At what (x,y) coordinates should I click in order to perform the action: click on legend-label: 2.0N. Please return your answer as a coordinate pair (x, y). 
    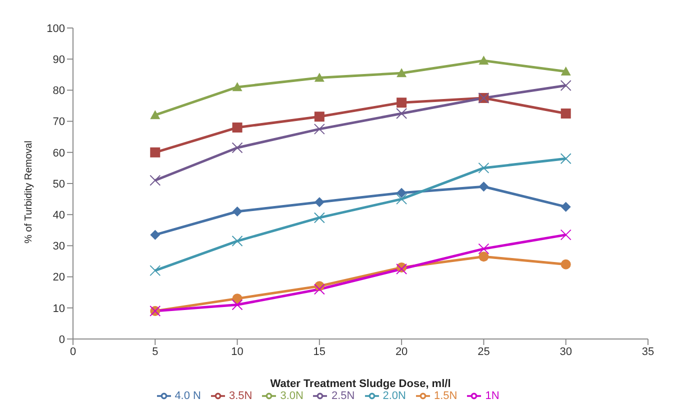
    Looking at the image, I should click on (394, 396).